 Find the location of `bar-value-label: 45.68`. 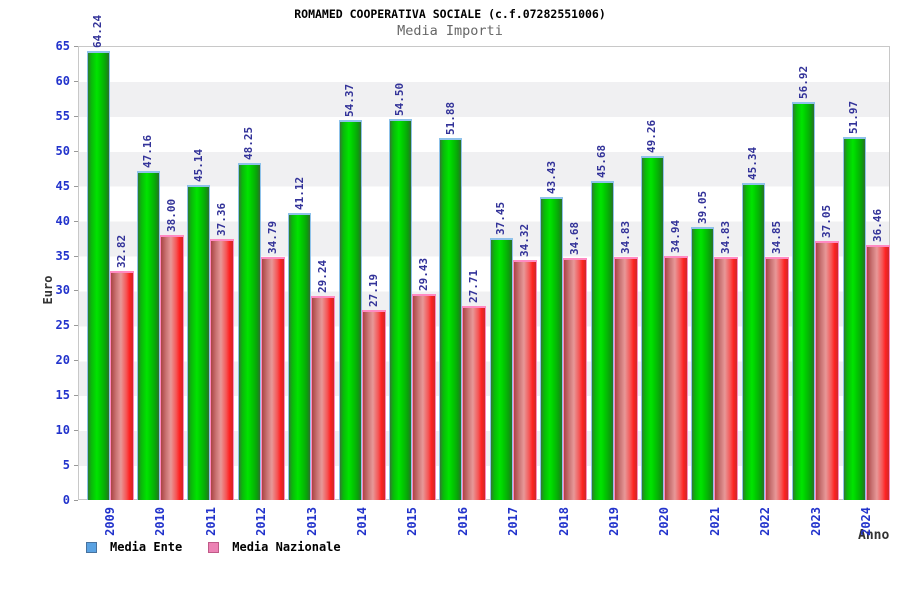

bar-value-label: 45.68 is located at coordinates (601, 161).